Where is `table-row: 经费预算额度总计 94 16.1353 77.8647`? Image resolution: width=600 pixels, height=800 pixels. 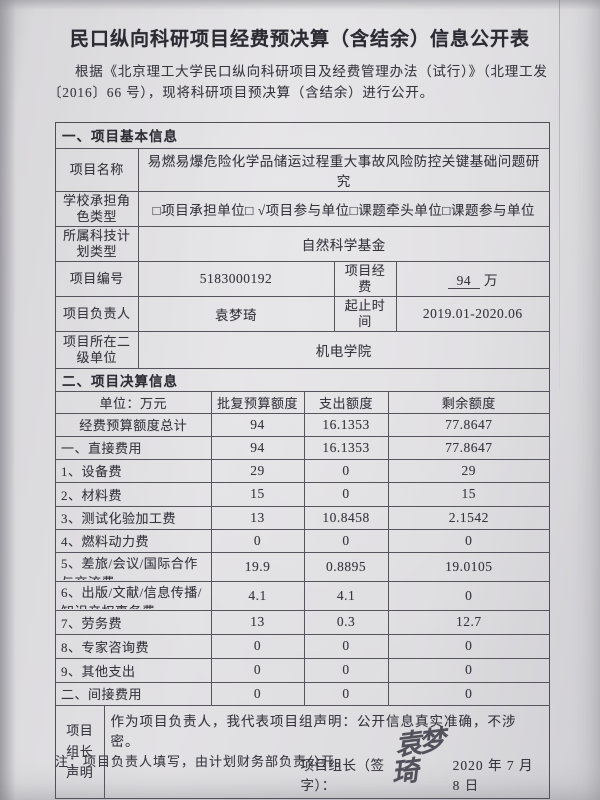
table-row: 经费预算额度总计 94 16.1353 77.8647 is located at coordinates (302, 425).